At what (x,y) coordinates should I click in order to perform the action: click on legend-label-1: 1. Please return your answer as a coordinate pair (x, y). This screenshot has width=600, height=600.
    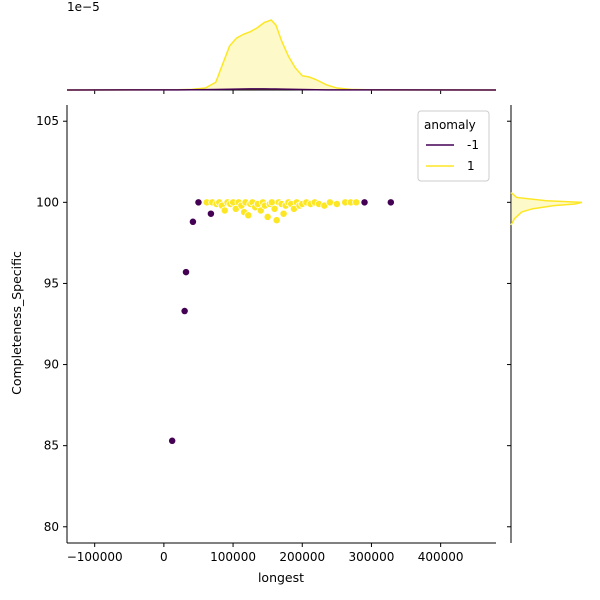
    Looking at the image, I should click on (471, 166).